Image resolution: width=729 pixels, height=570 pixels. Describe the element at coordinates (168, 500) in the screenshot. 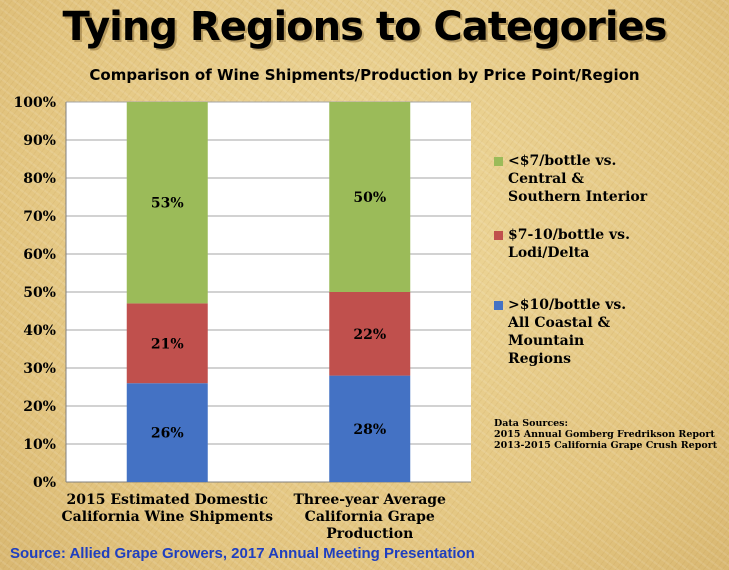

I see `x-category-label: 2015 Estimated Domestic` at that location.